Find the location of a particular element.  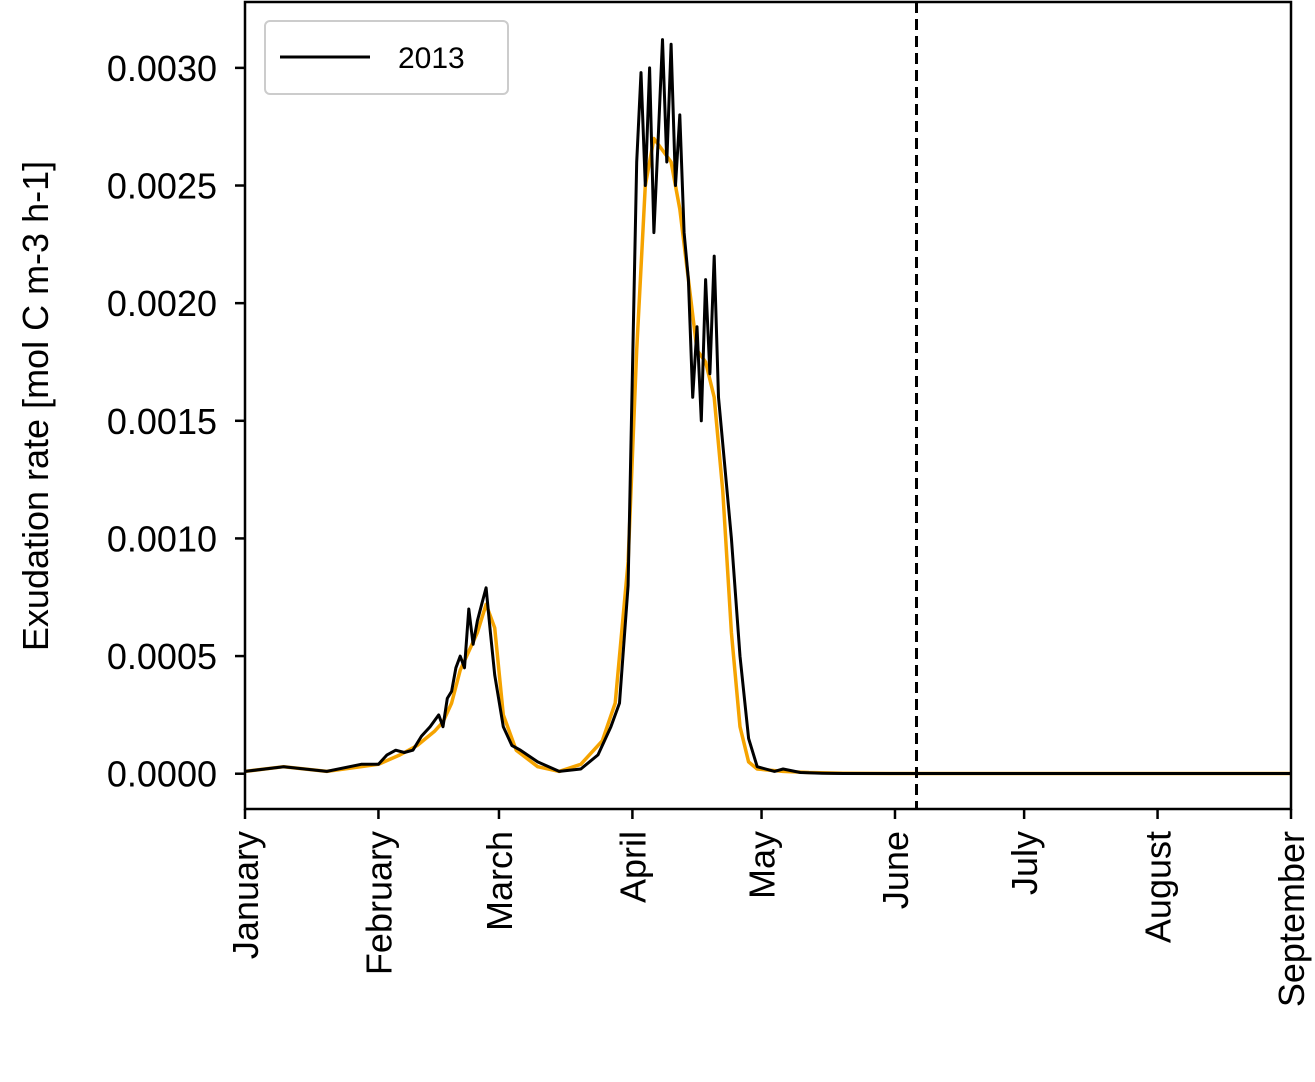

x-tick-label: September is located at coordinates (1291, 919).